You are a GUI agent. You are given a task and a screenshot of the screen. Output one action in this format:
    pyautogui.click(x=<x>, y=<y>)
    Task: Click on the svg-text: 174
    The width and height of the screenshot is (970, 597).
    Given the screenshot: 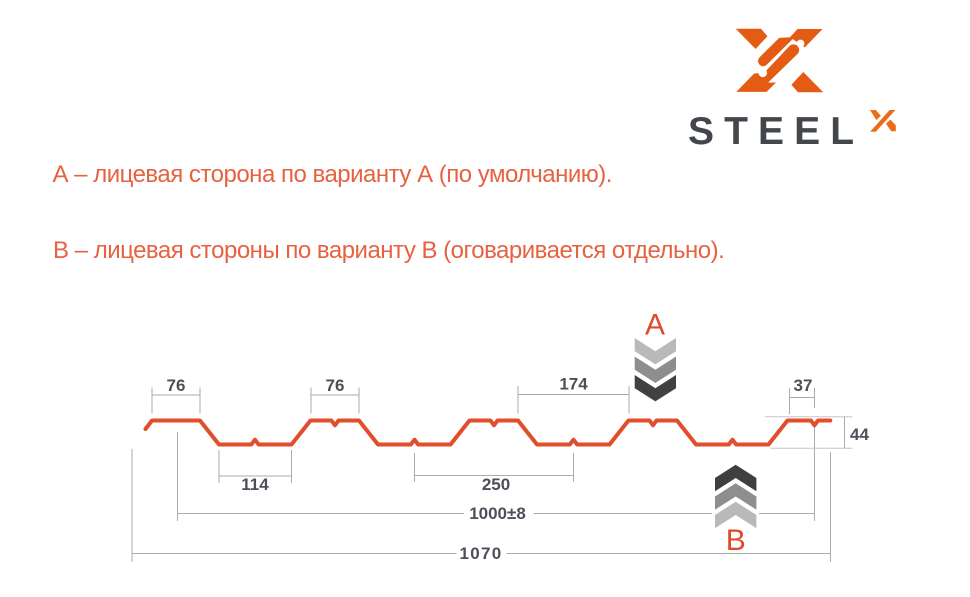 What is the action you would take?
    pyautogui.click(x=573, y=384)
    